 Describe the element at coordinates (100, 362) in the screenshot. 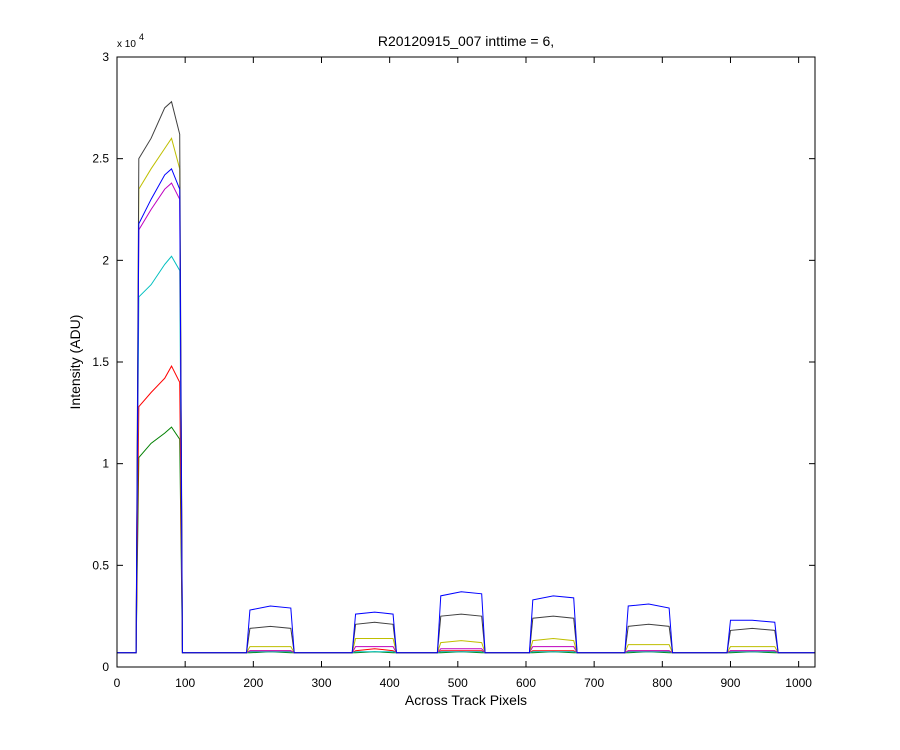

I see `y-tick-label: 1.5` at that location.